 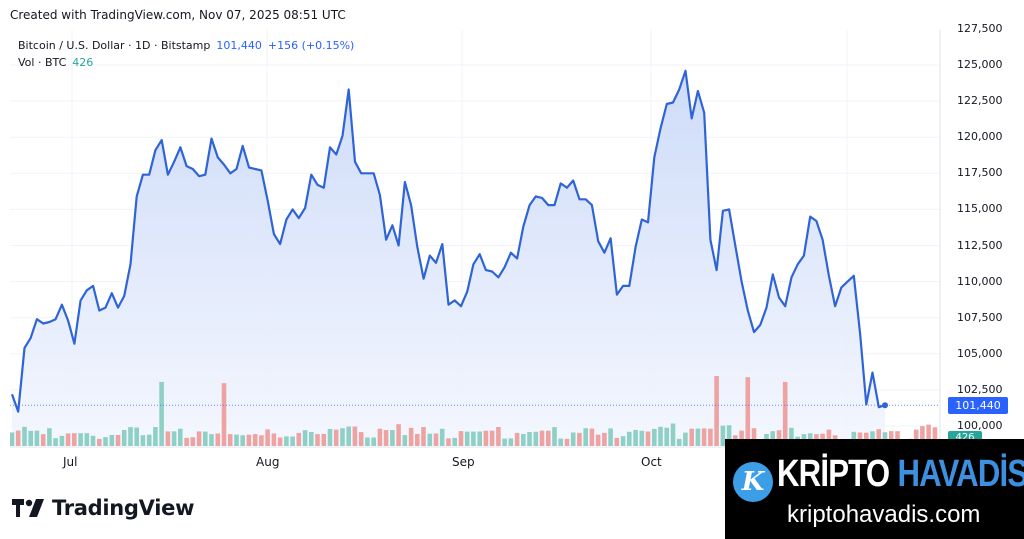 What do you see at coordinates (980, 101) in the screenshot?
I see `price-axis-tick: 122,500` at bounding box center [980, 101].